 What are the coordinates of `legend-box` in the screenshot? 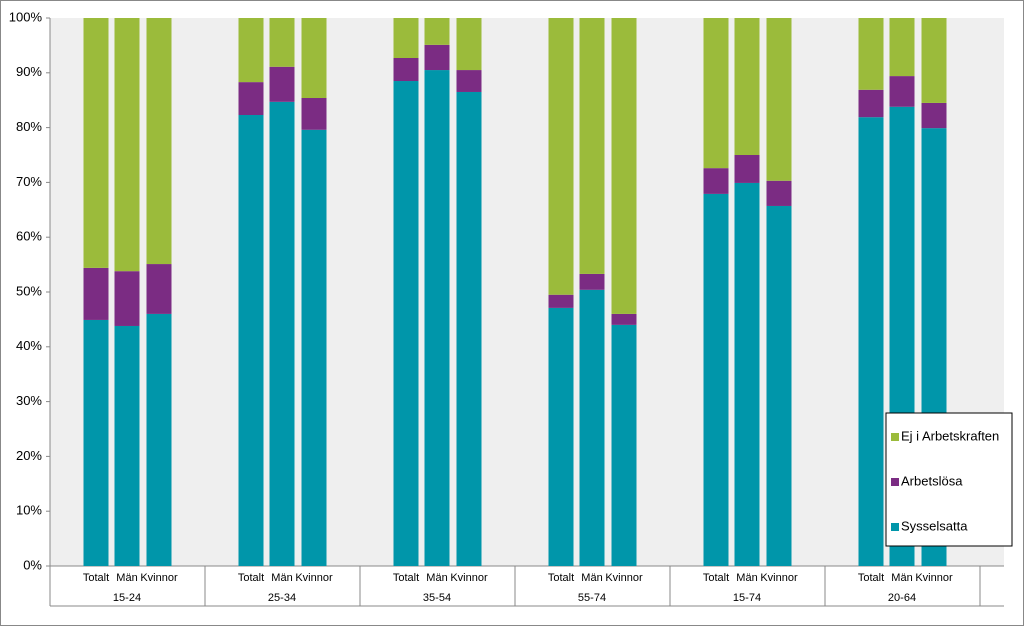 It's located at (949, 479).